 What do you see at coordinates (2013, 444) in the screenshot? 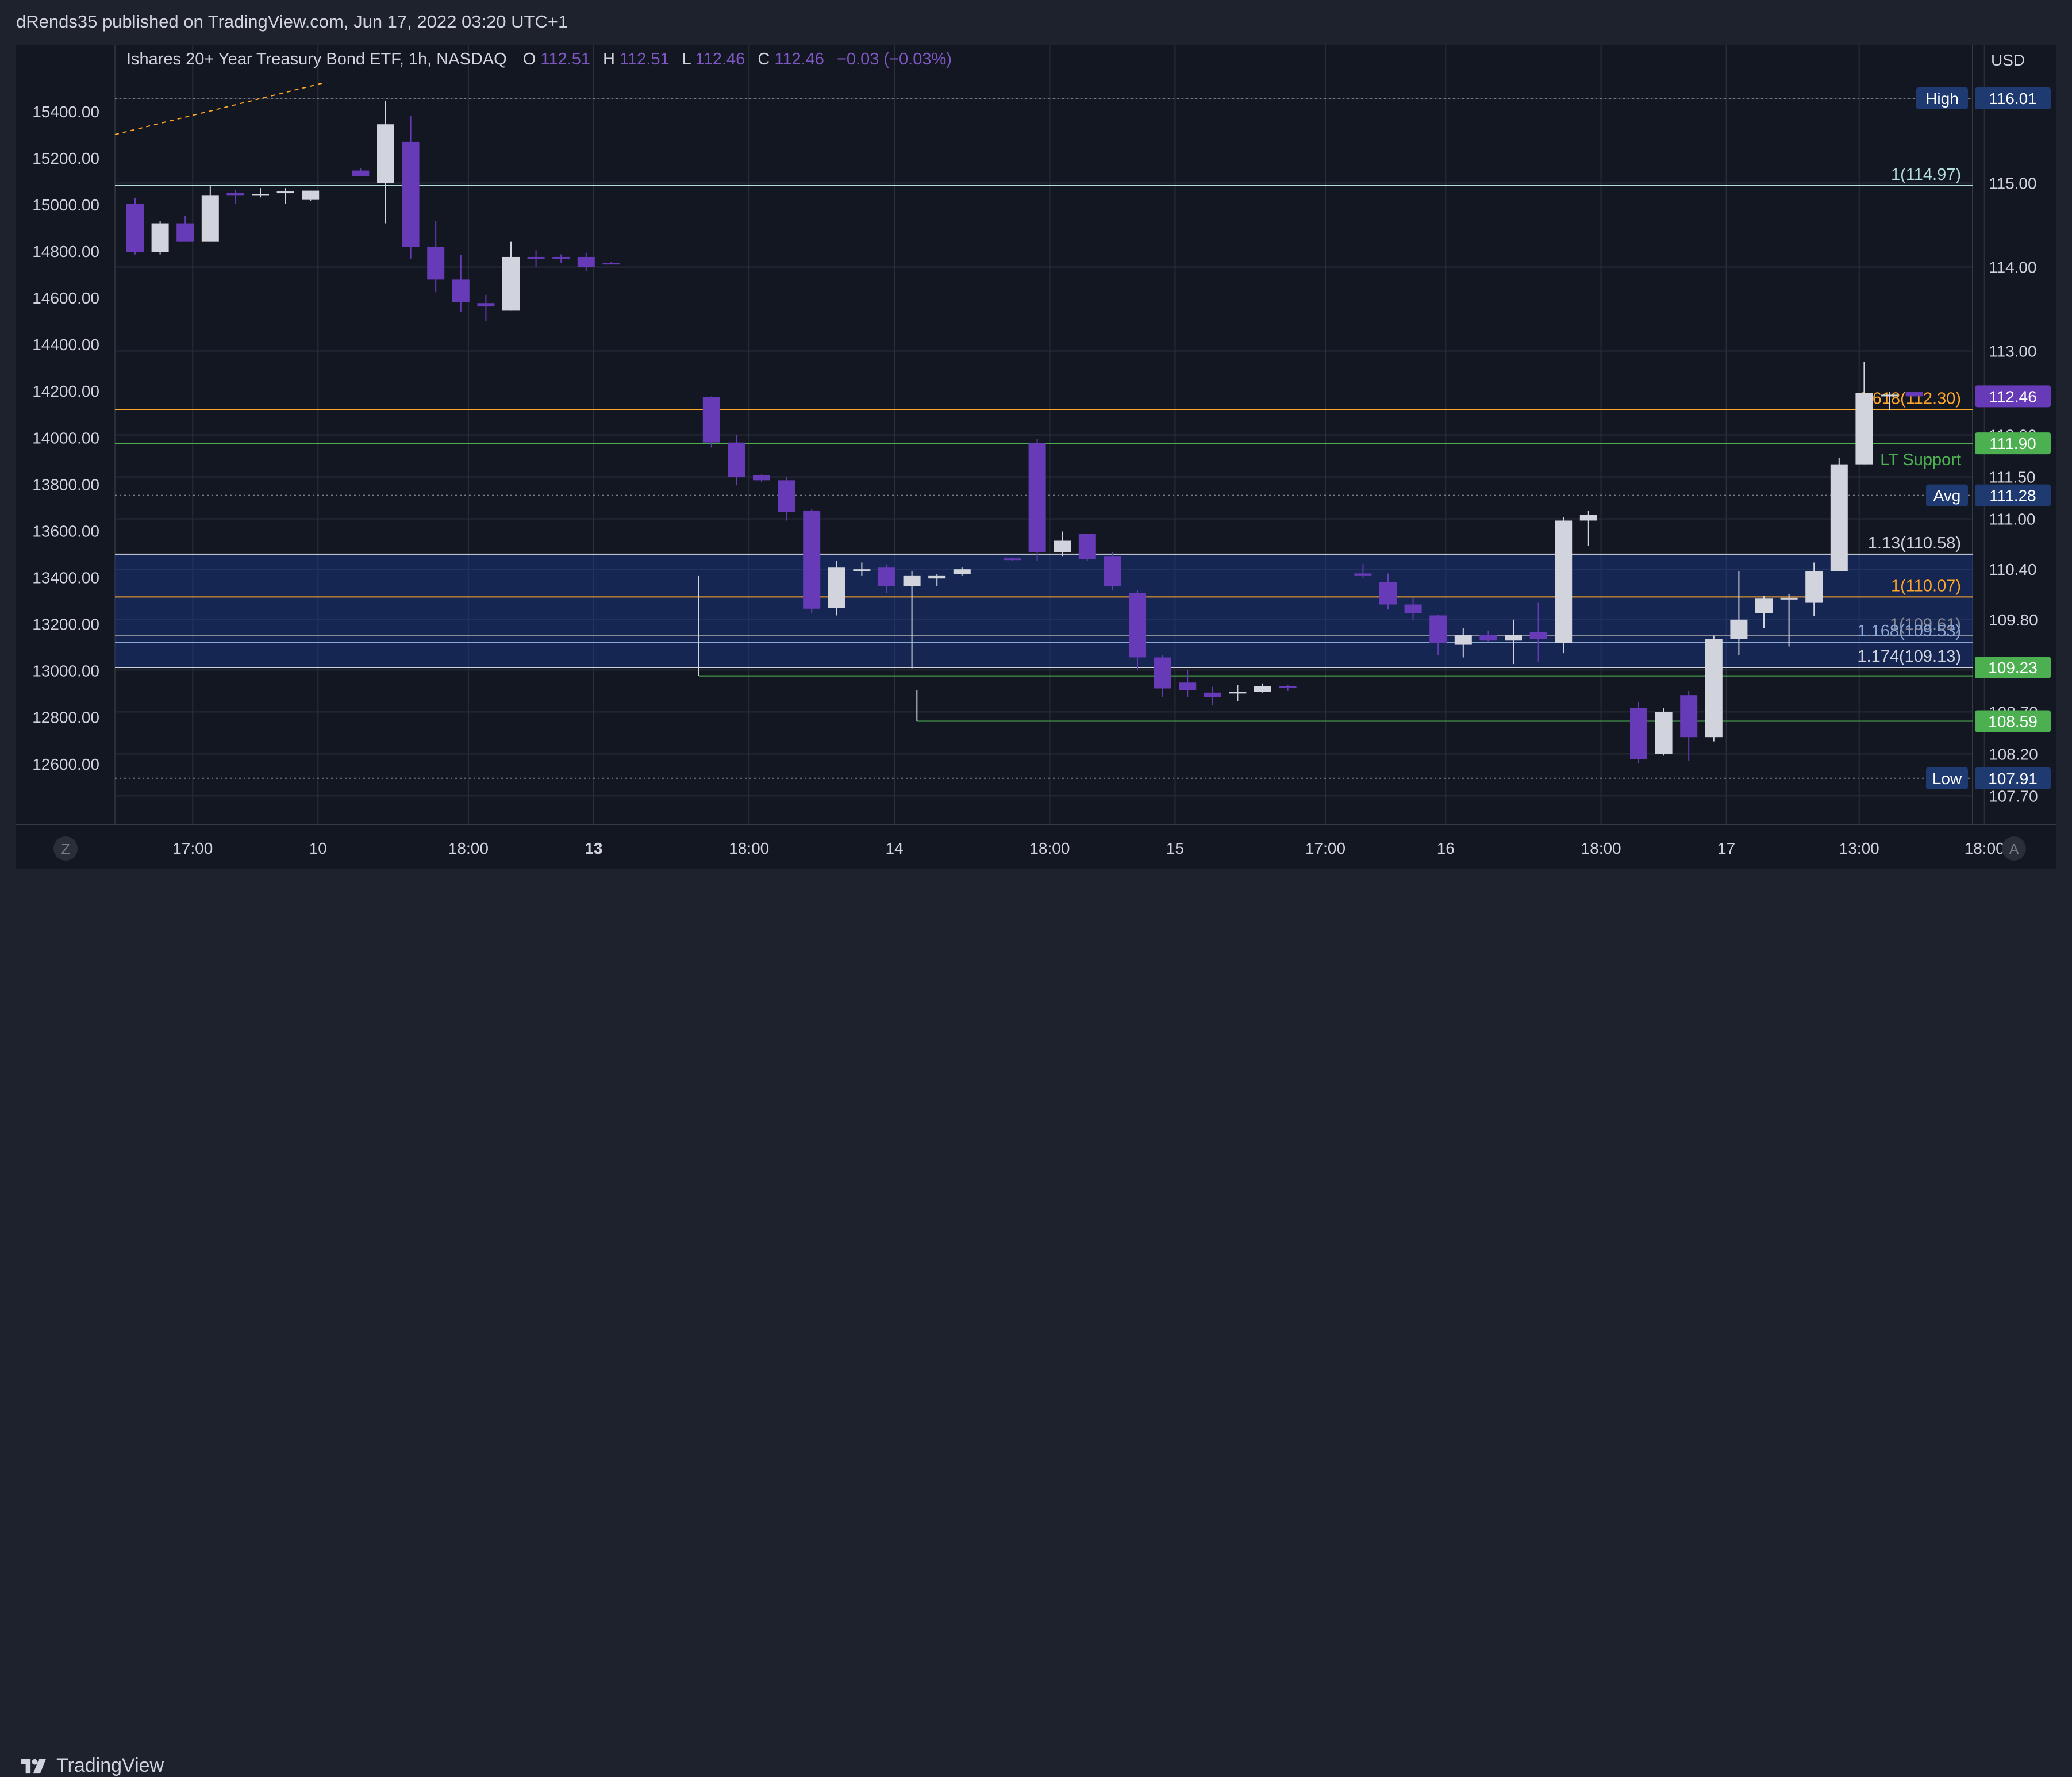
I see `support-tag` at bounding box center [2013, 444].